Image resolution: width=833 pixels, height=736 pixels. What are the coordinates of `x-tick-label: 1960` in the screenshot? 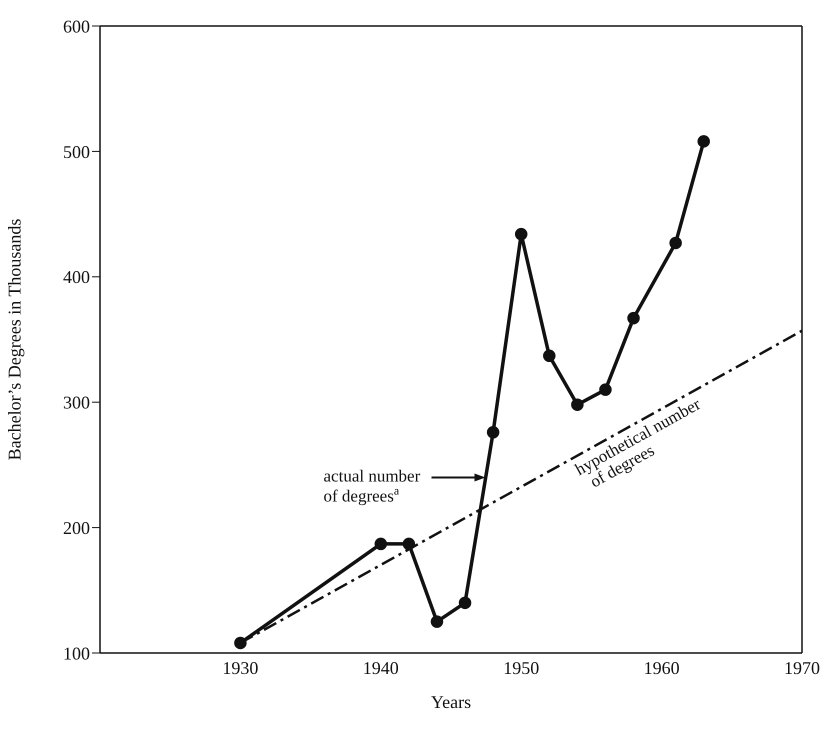 It's located at (662, 668).